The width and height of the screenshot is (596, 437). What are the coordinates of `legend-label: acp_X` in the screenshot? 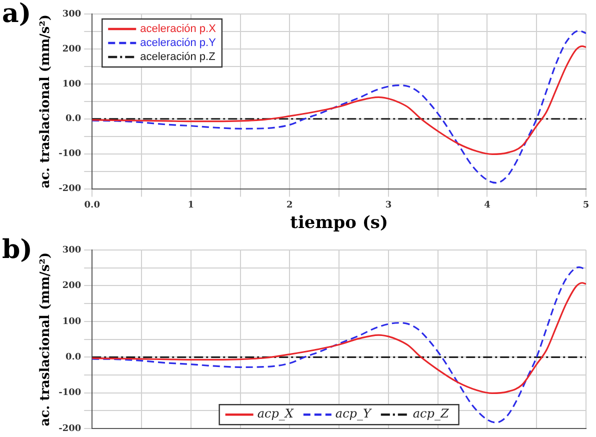 It's located at (275, 413).